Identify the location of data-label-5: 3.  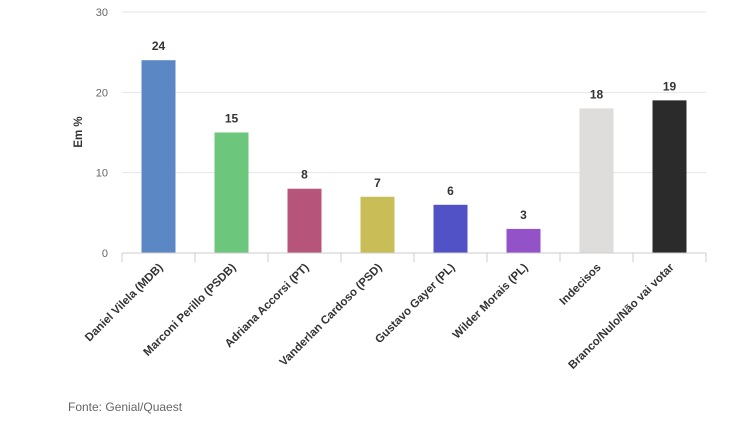
(523, 215).